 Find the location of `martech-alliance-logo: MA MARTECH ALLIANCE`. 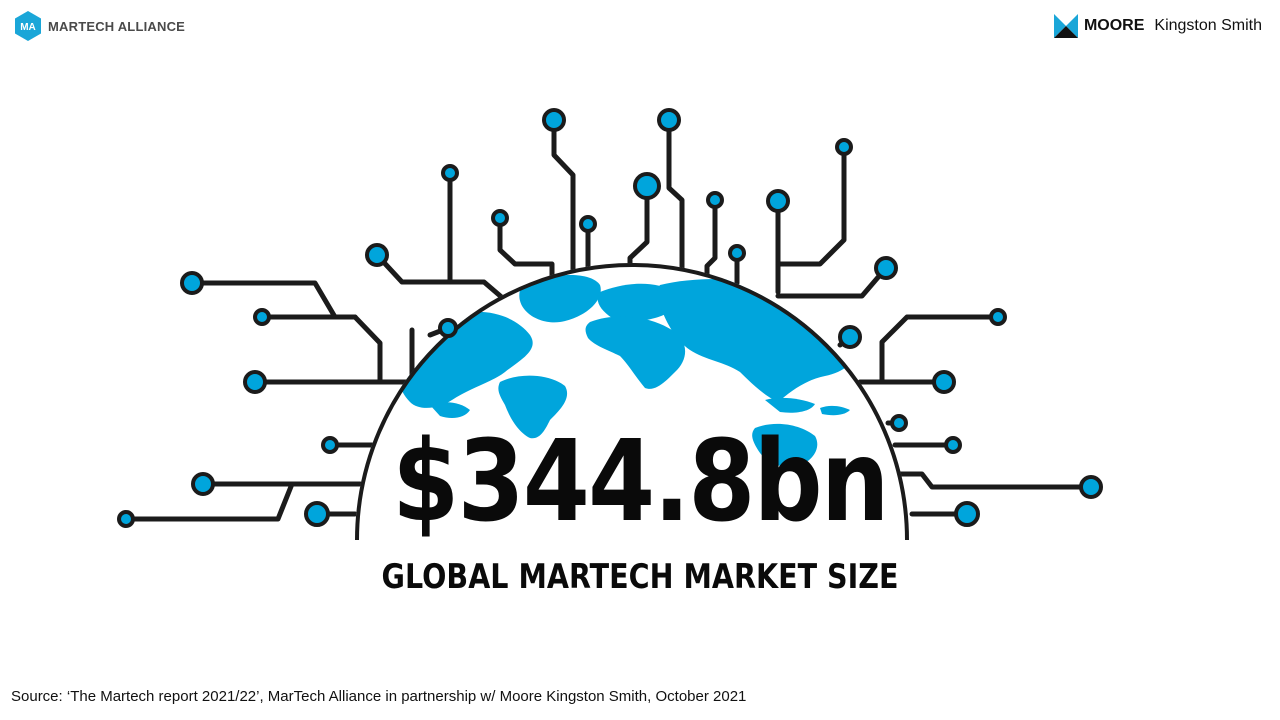

martech-alliance-logo: MA MARTECH ALLIANCE is located at coordinates (99, 26).